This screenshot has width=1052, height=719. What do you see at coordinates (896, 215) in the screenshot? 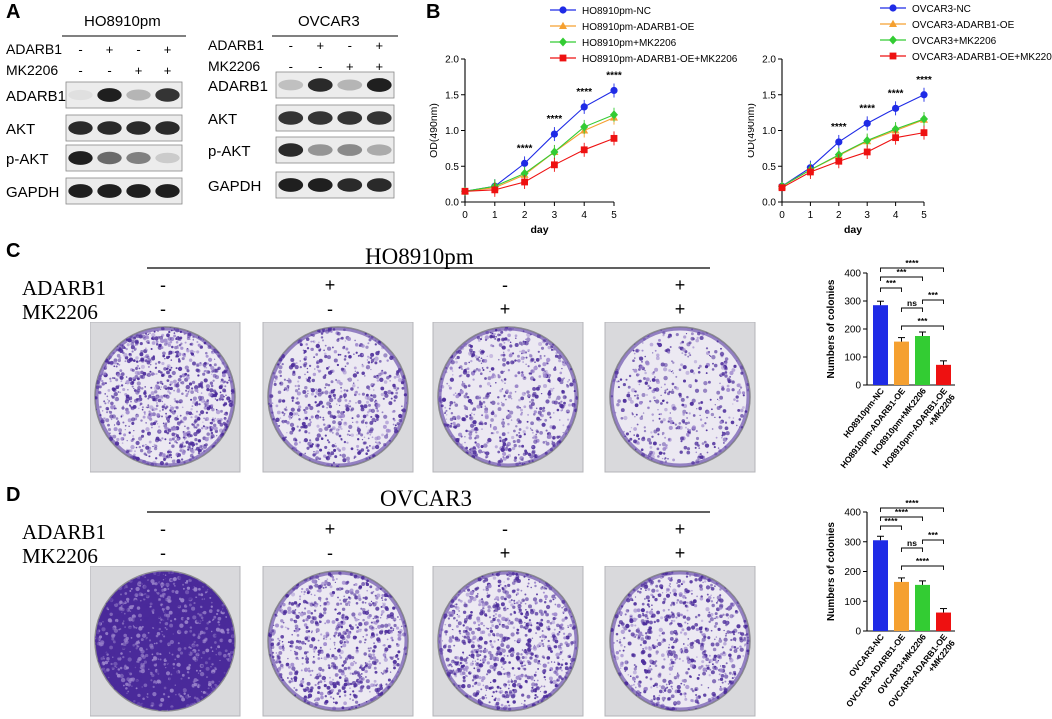
I see `x-tick-label: 4` at bounding box center [896, 215].